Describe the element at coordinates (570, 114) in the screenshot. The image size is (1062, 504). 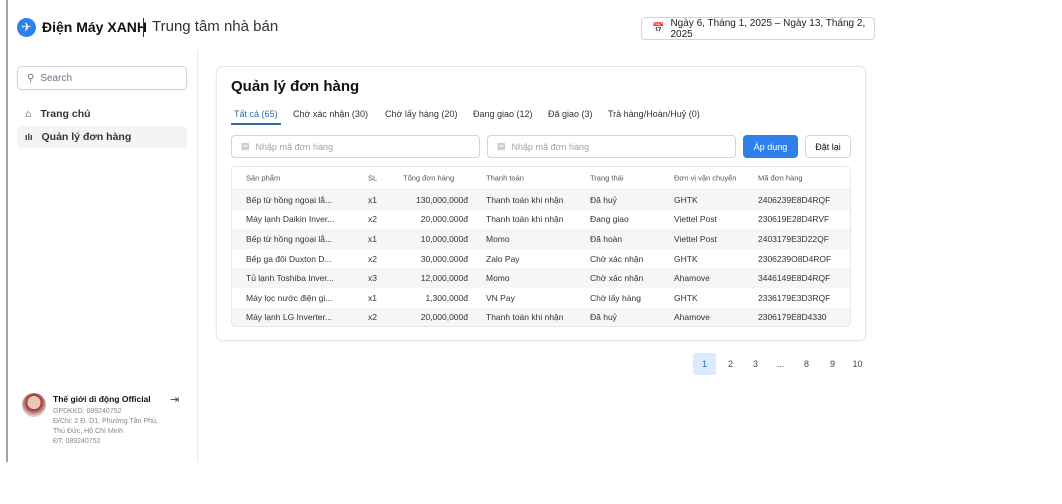
I see `tab-delivered: Đã giao (3)` at that location.